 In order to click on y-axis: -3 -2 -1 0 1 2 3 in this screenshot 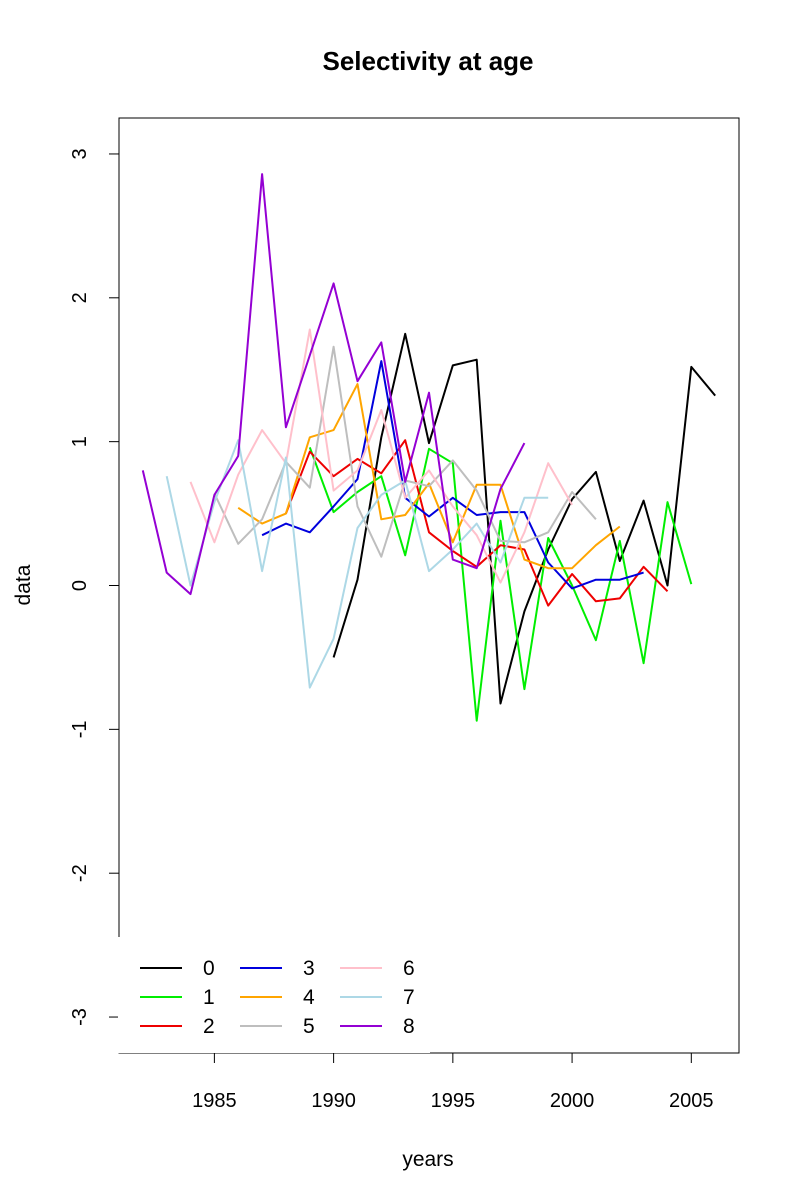, I will do `click(94, 587)`.